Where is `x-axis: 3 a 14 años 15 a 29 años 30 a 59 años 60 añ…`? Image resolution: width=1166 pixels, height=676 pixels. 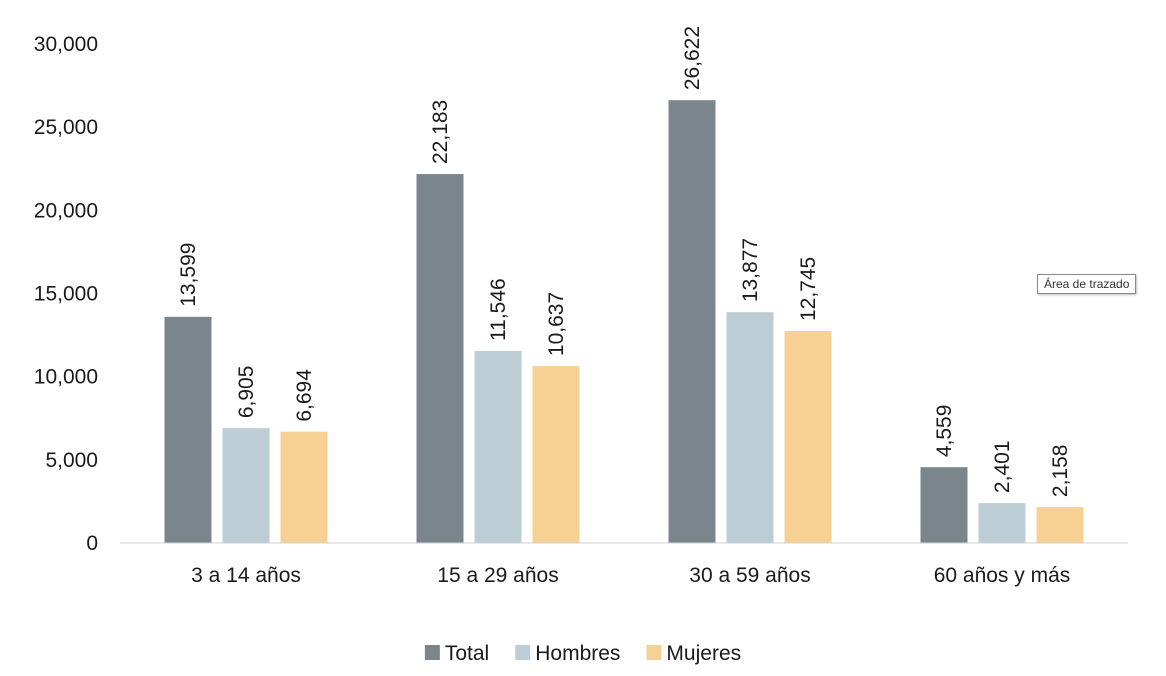
x-axis: 3 a 14 años 15 a 29 años 30 a 59 años 60 añ… is located at coordinates (624, 564).